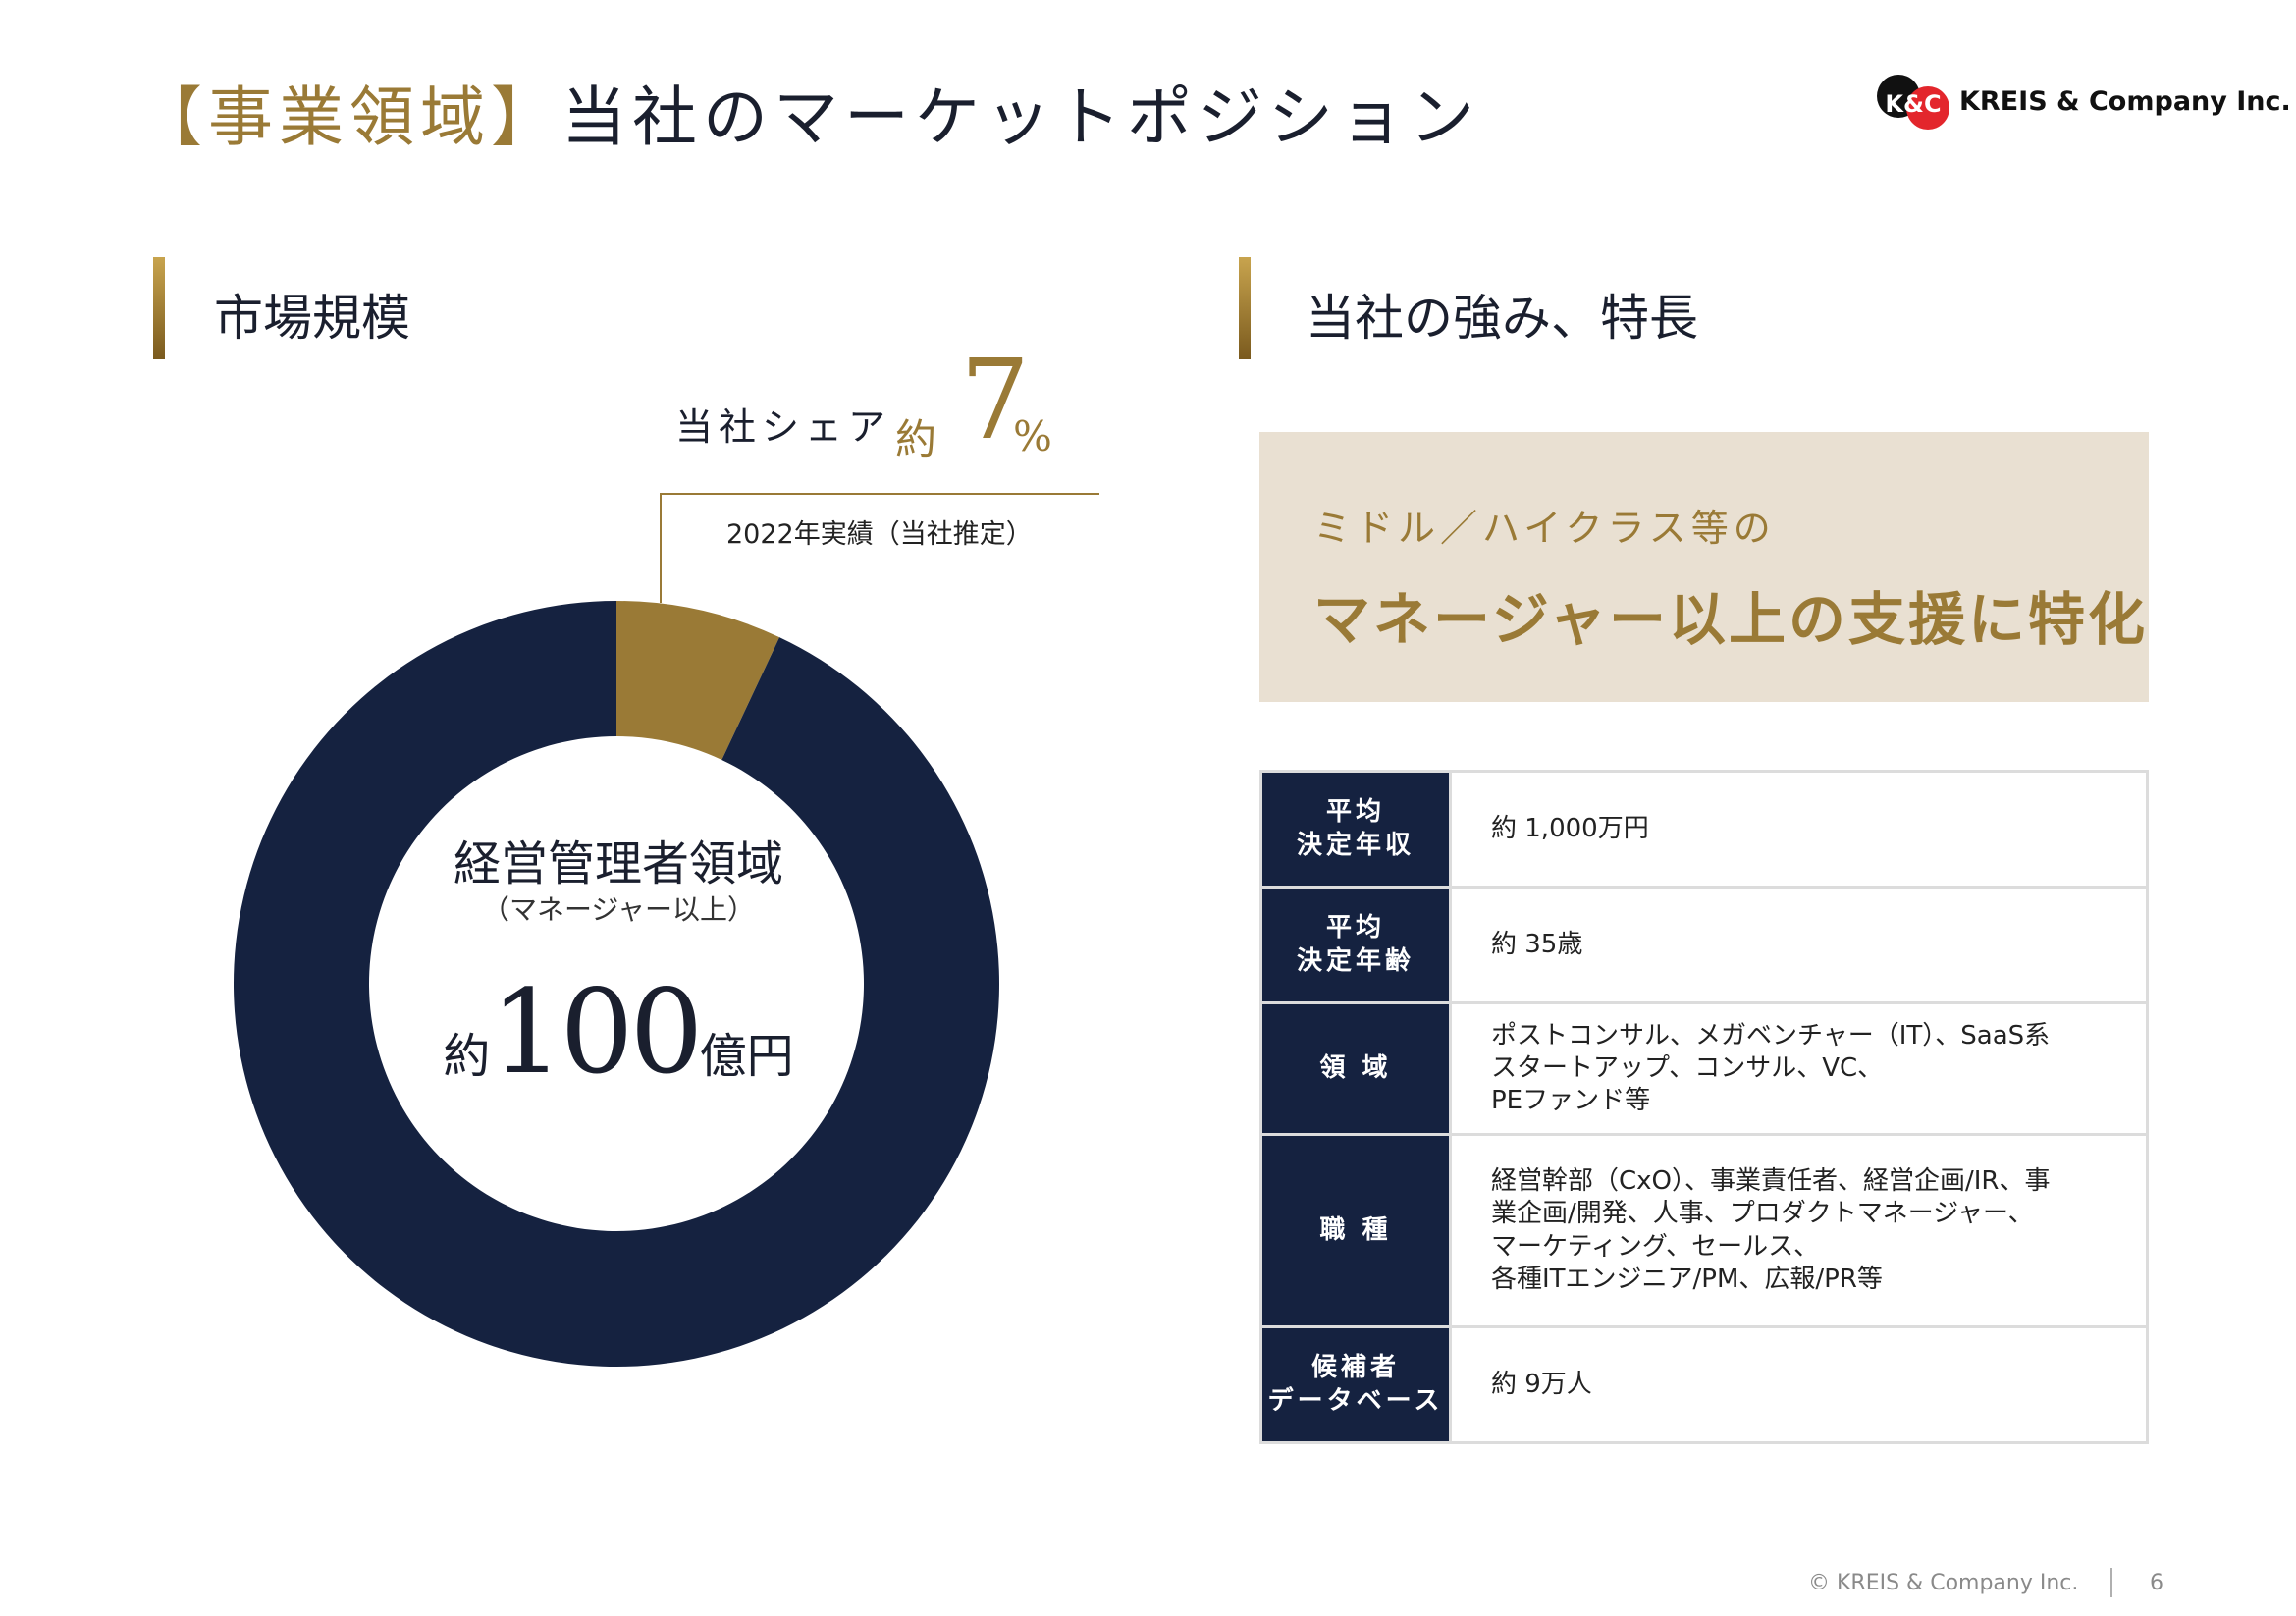  What do you see at coordinates (1771, 1035) in the screenshot?
I see `table-value-line: ポストコンサル、メガベンチャー（IT）、SaaS系` at bounding box center [1771, 1035].